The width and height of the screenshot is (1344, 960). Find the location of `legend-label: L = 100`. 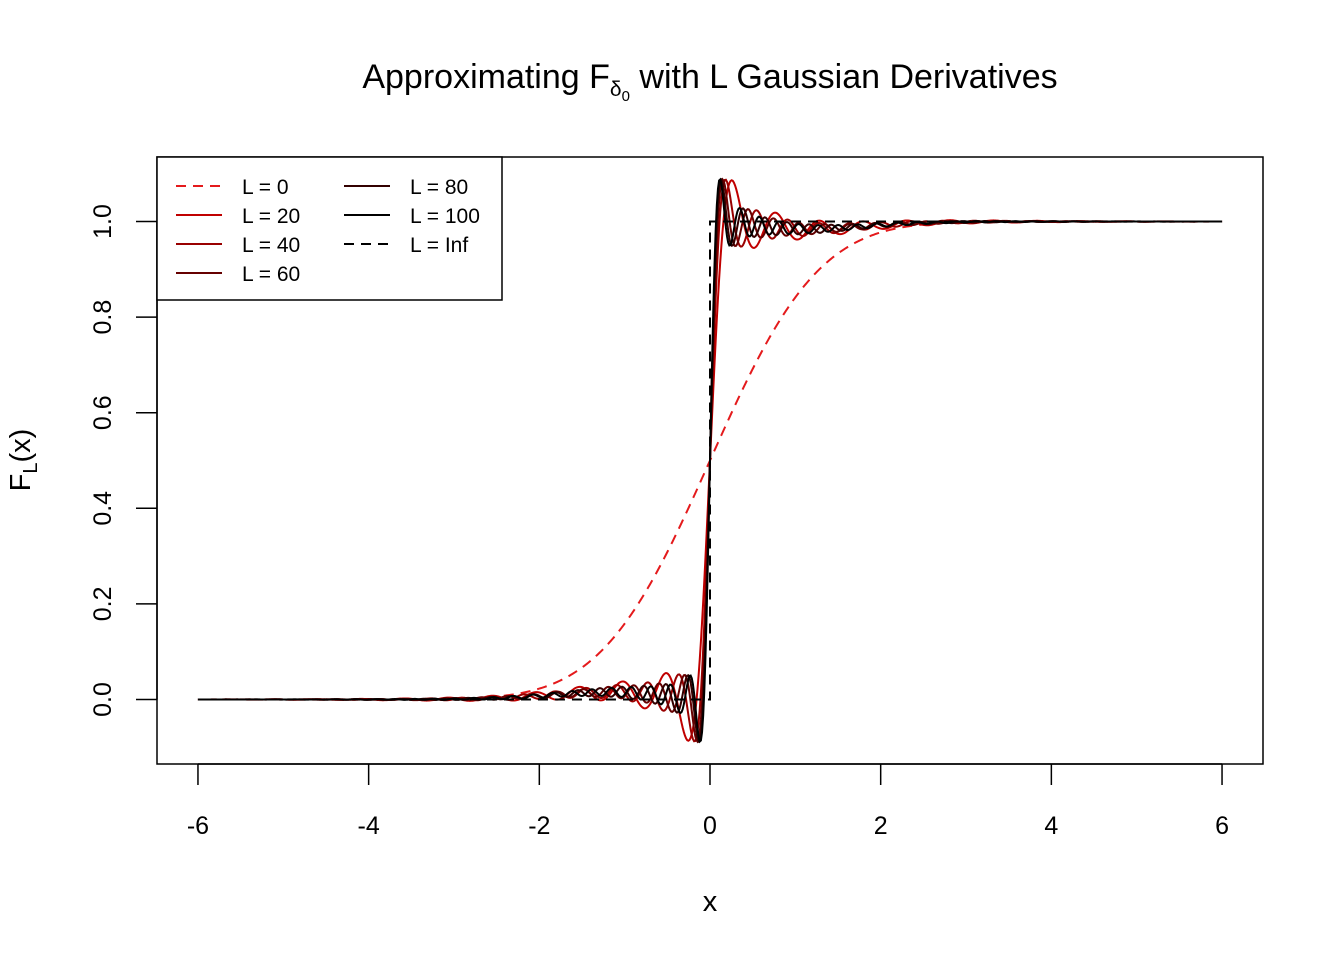

legend-label: L = 100 is located at coordinates (445, 216).